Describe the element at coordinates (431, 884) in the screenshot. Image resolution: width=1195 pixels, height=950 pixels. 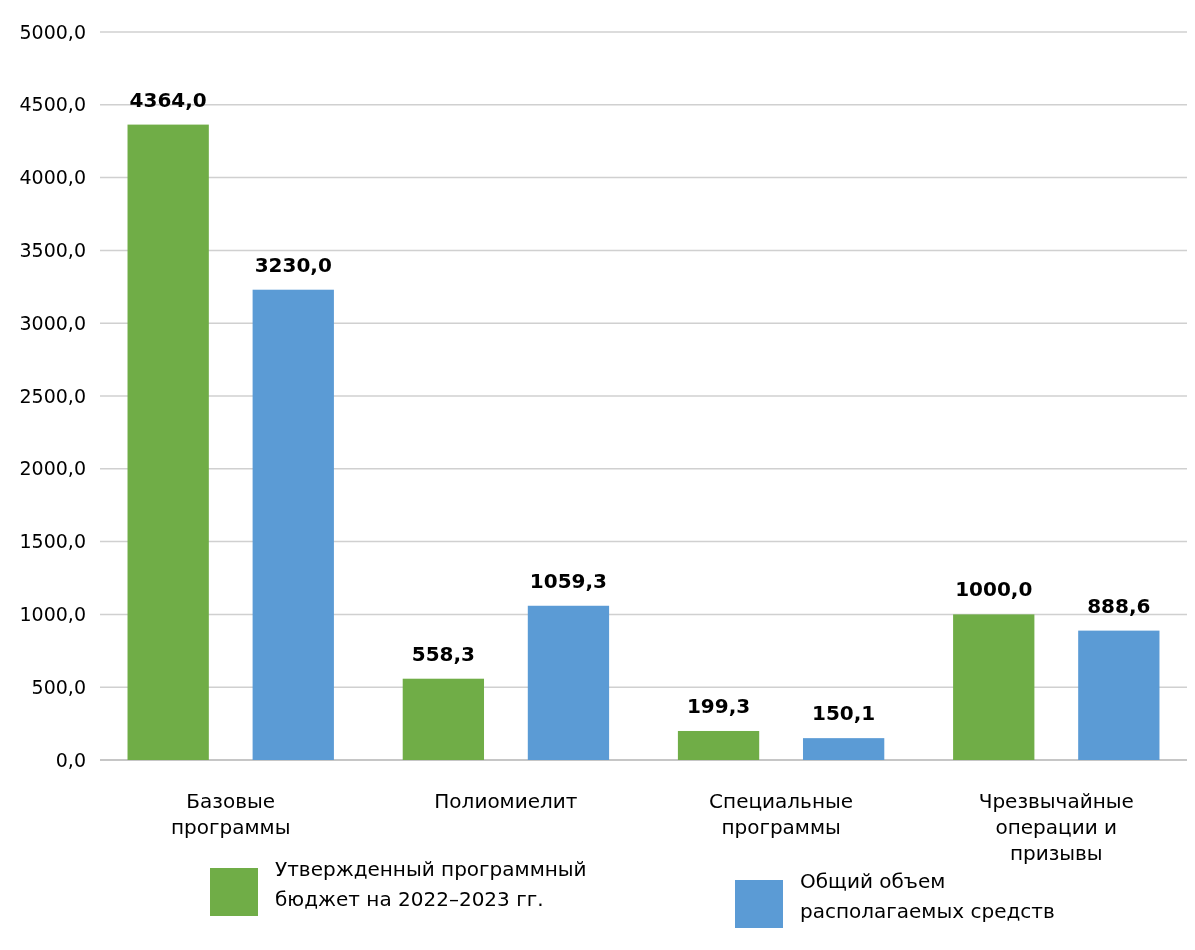
I see `legend-label: Утвержденный программный бюджет на 2022–2023 гг.` at that location.